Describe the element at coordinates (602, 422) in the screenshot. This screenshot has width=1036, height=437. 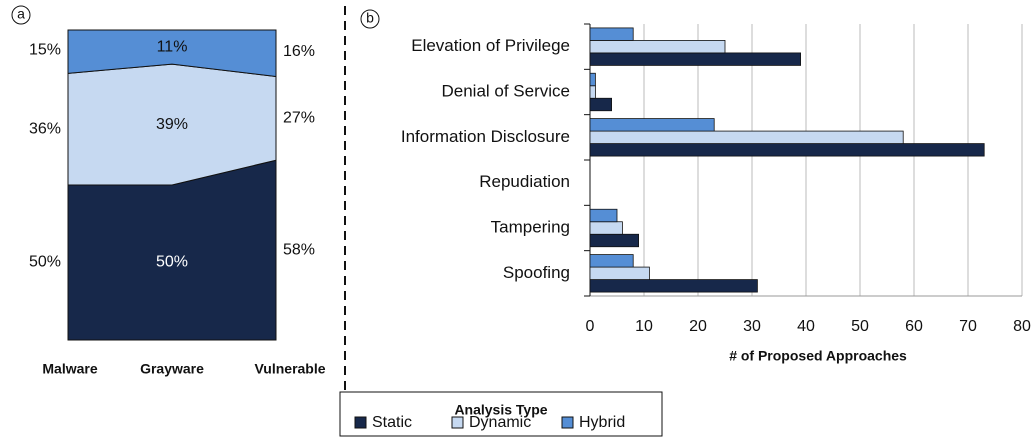
I see `legend-label: Hybrid` at that location.